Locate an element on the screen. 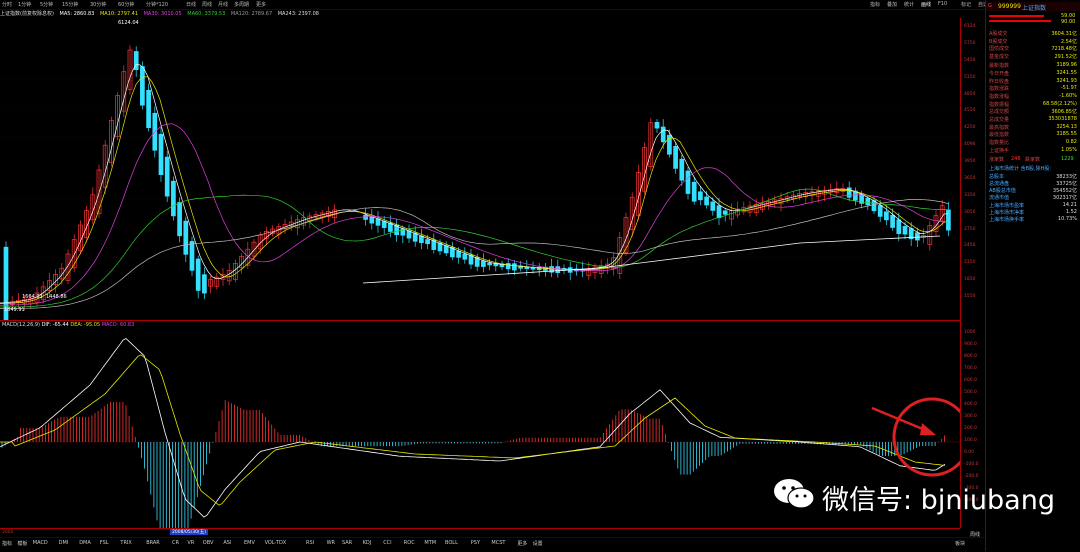 This screenshot has height=552, width=1080. stat-label: 总股本 is located at coordinates (997, 176).